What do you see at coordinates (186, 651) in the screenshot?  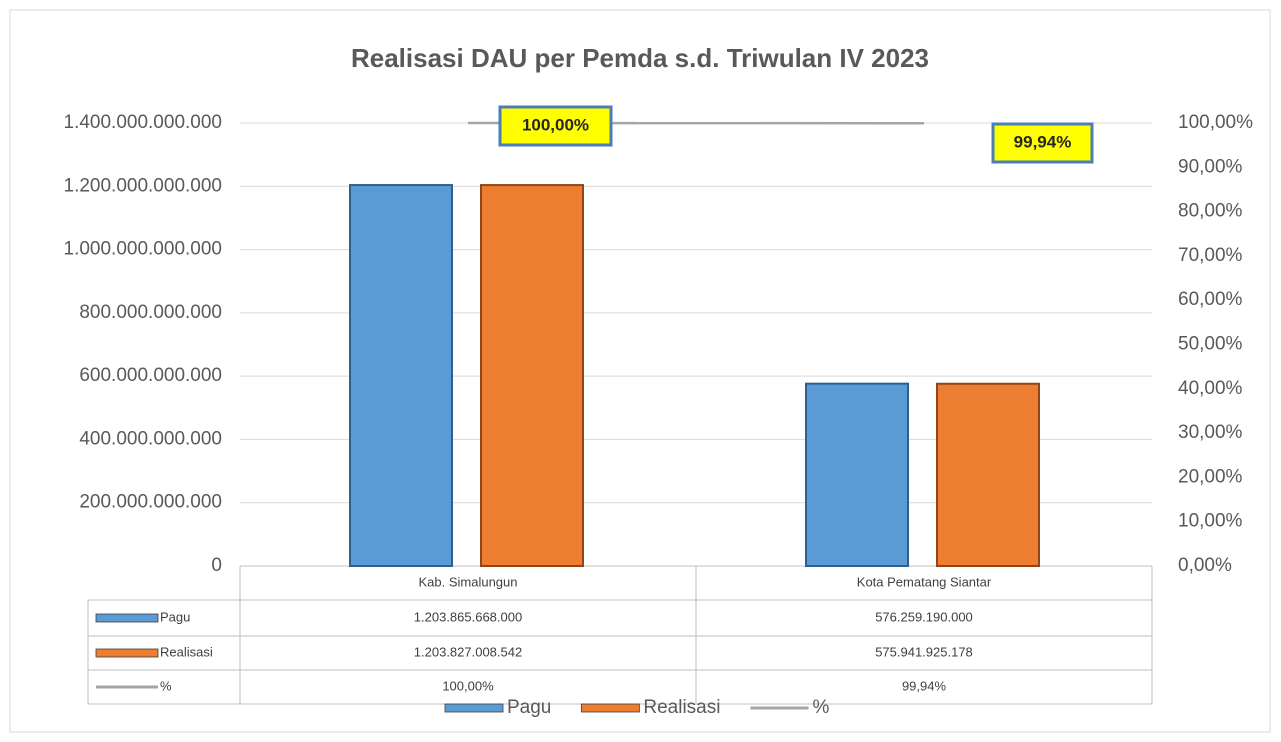 I see `table-row-header: Realisasi` at bounding box center [186, 651].